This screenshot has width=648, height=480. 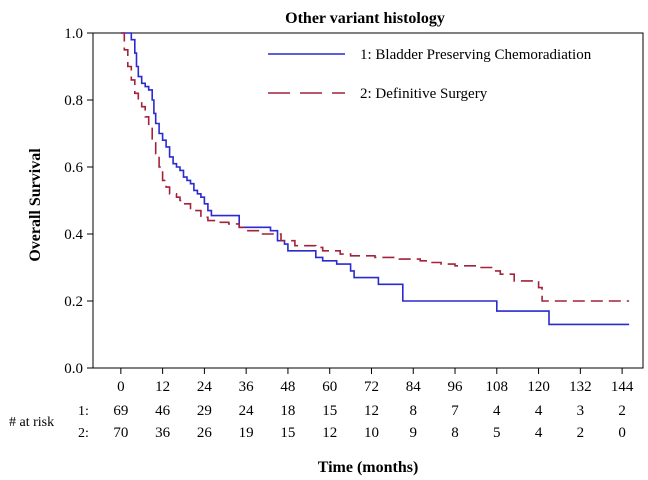 What do you see at coordinates (622, 411) in the screenshot?
I see `at-risk-value-row-1: 2` at bounding box center [622, 411].